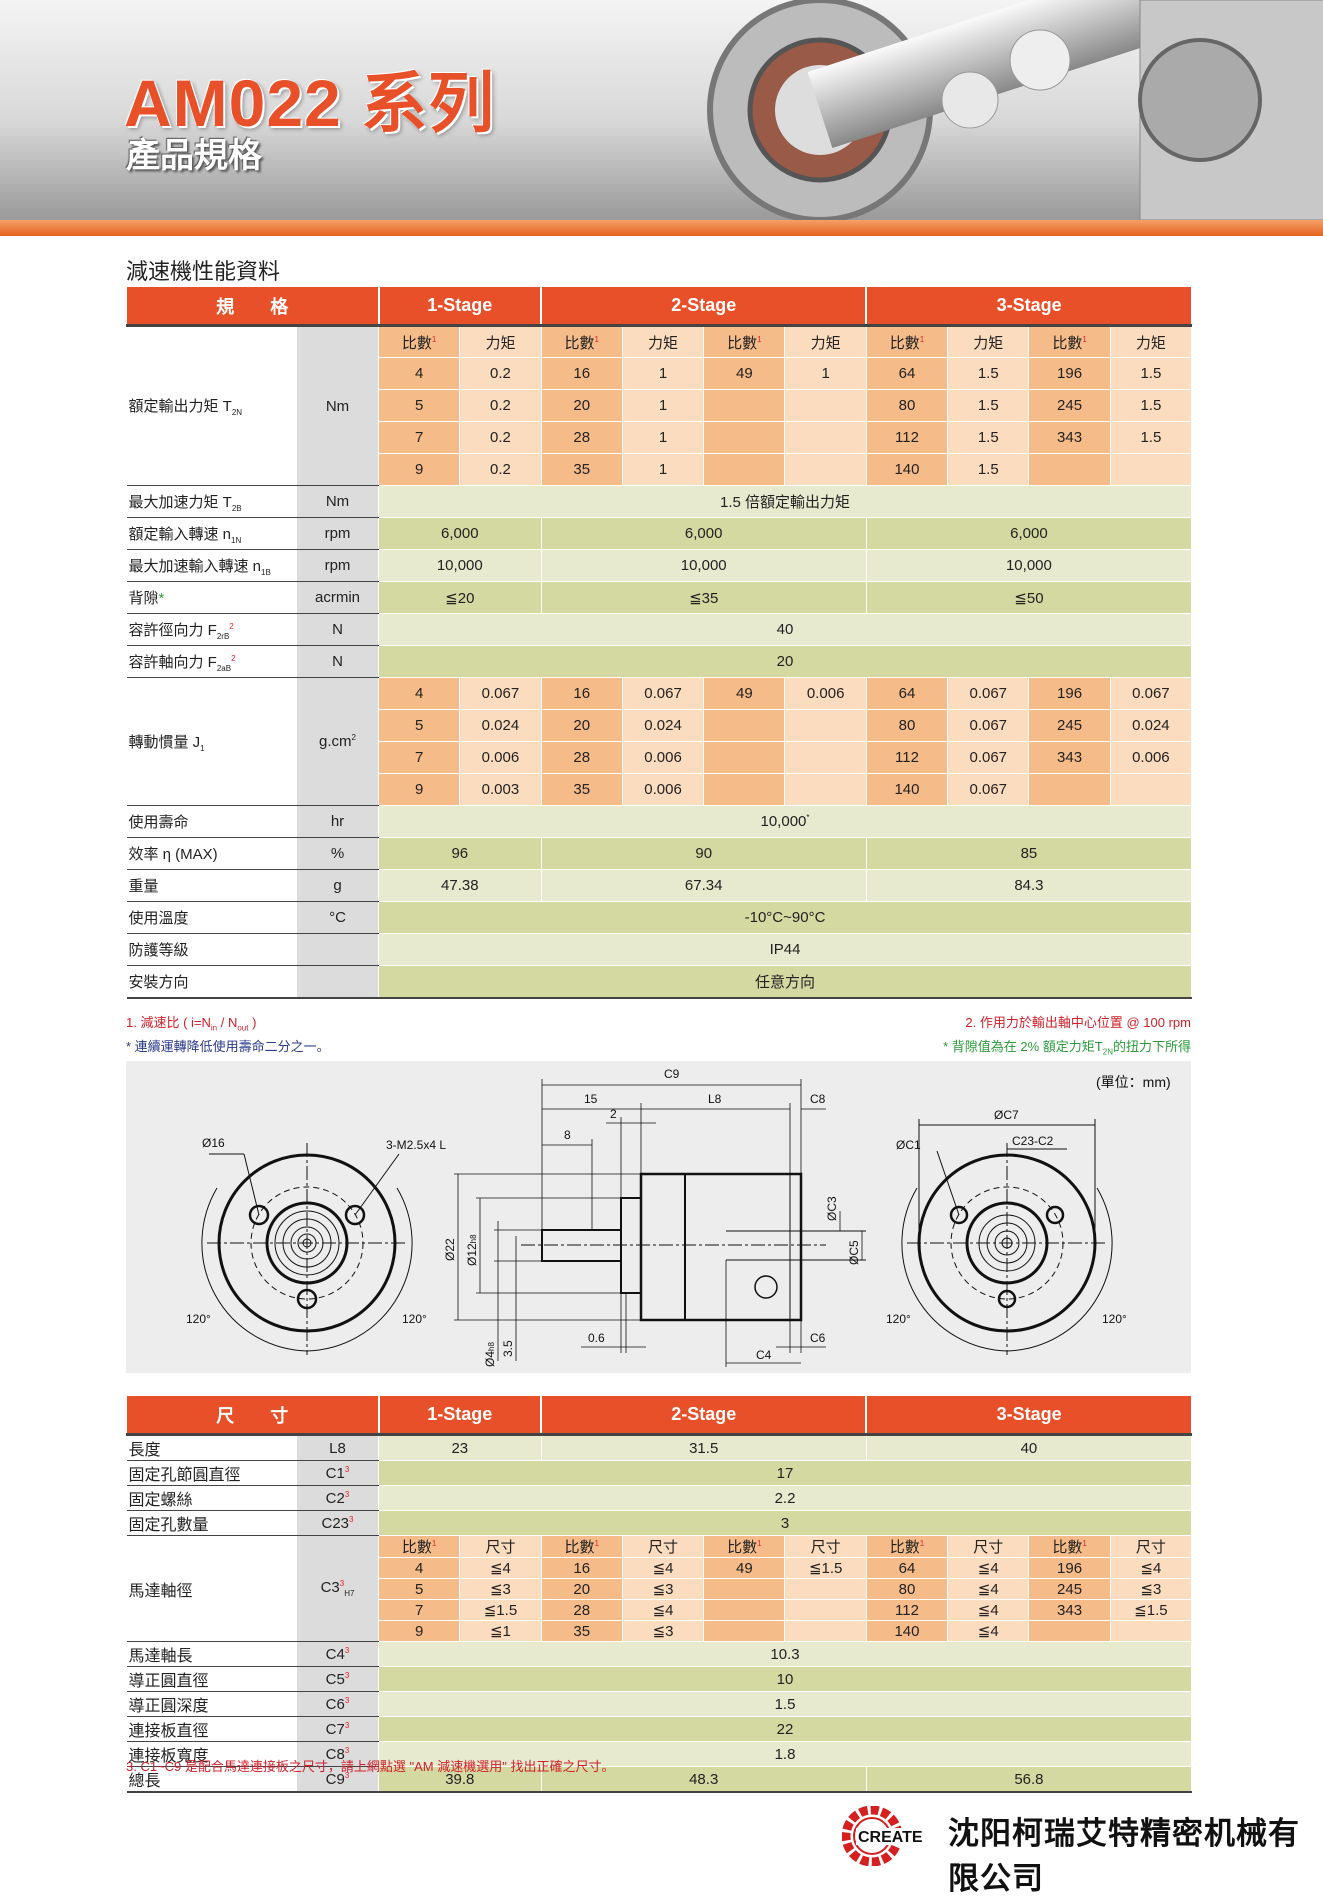  What do you see at coordinates (1029, 565) in the screenshot?
I see `stage-value-cell: 10,000` at bounding box center [1029, 565].